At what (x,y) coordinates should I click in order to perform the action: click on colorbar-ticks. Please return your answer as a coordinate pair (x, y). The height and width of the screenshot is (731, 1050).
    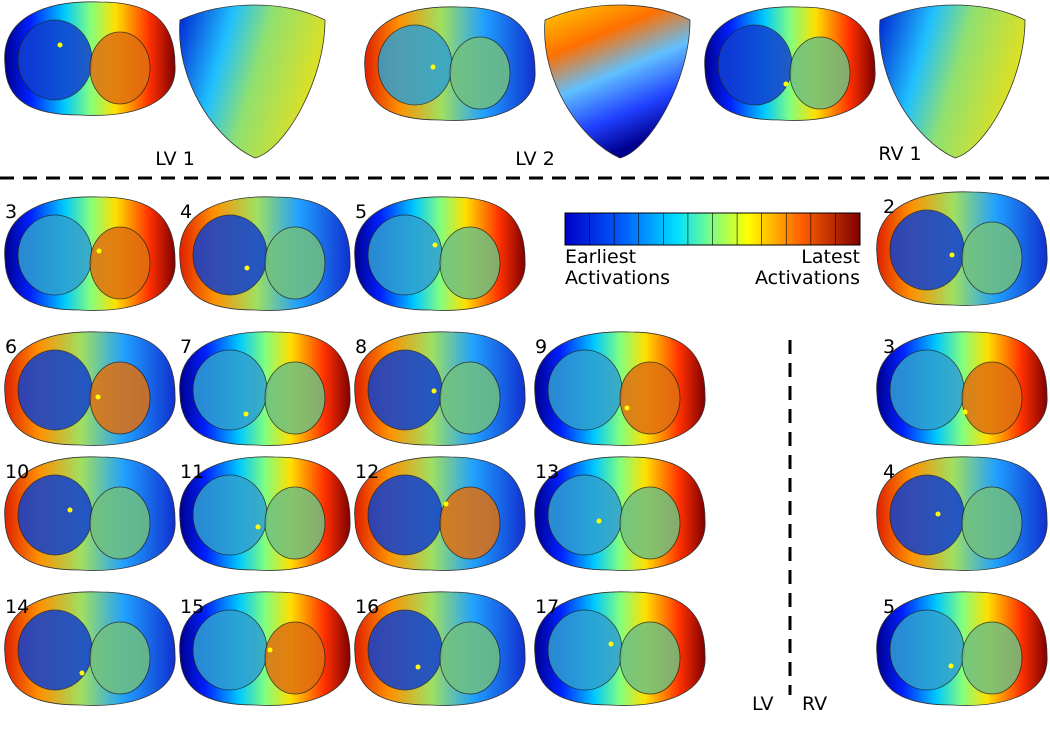
    Looking at the image, I should click on (712, 229).